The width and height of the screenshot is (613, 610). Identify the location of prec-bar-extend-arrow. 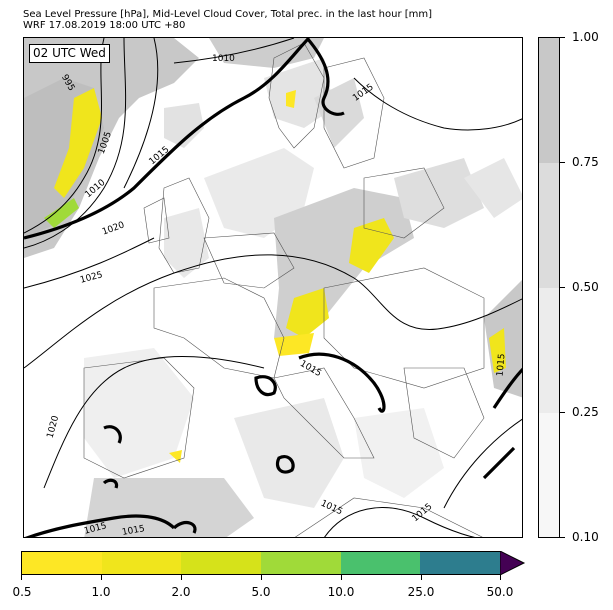
(513, 563).